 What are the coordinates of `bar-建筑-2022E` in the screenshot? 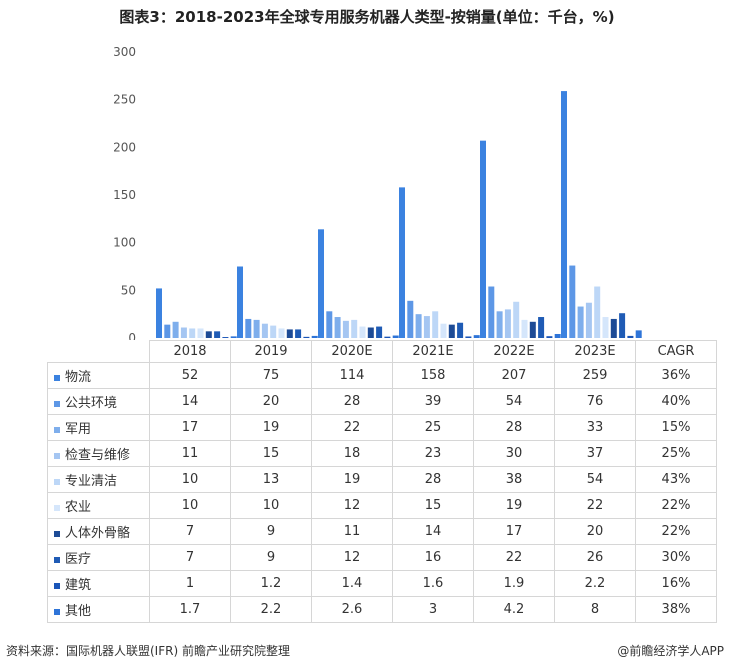 It's located at (549, 337).